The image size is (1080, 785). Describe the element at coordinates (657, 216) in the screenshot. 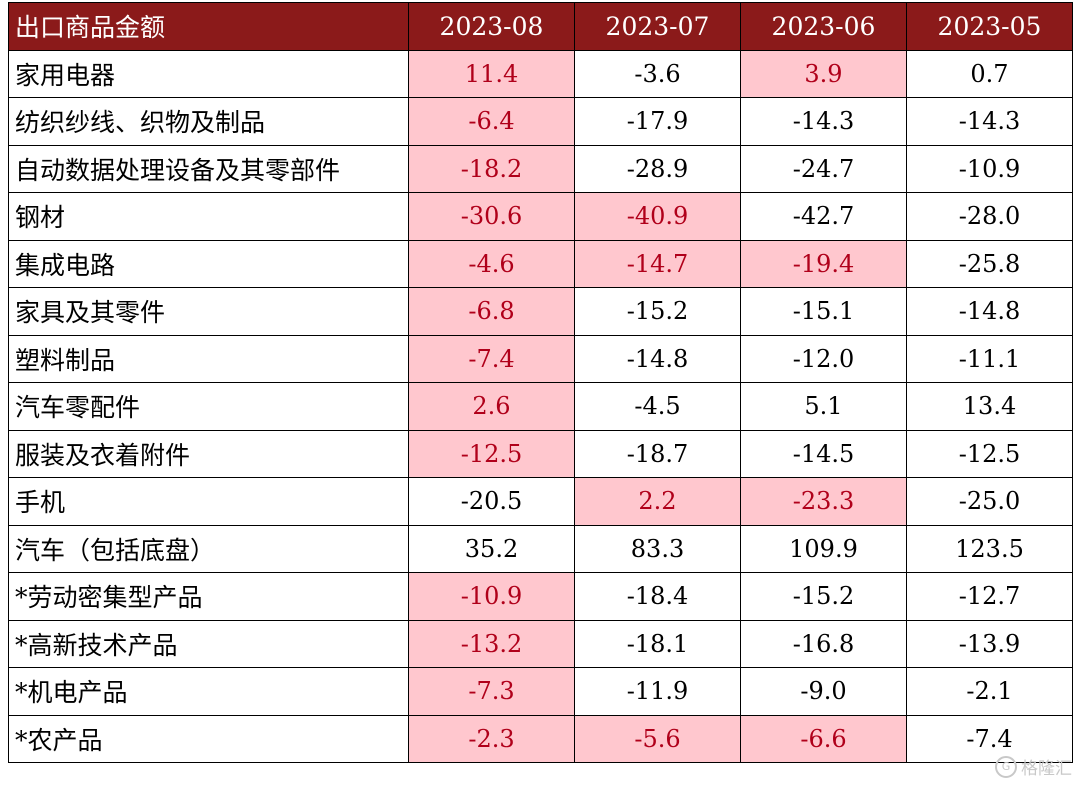

I see `value-cell: -40.9` at that location.